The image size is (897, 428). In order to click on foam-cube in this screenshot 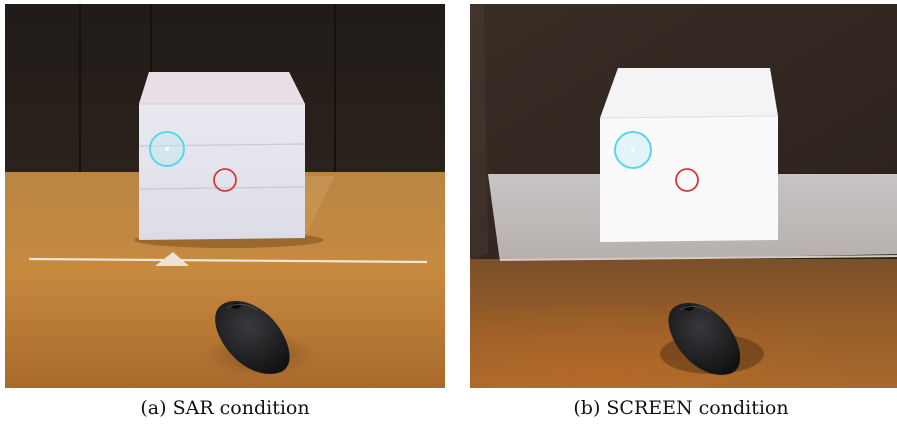, I will do `click(222, 156)`.